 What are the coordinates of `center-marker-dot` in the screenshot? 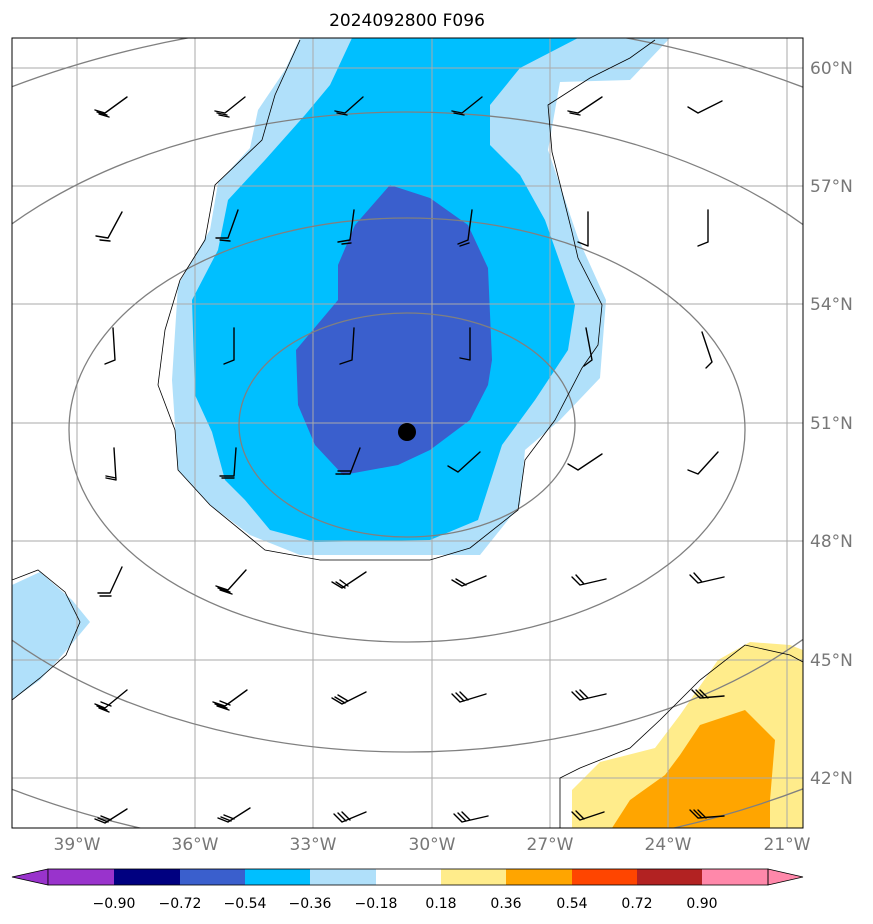 It's located at (407, 432).